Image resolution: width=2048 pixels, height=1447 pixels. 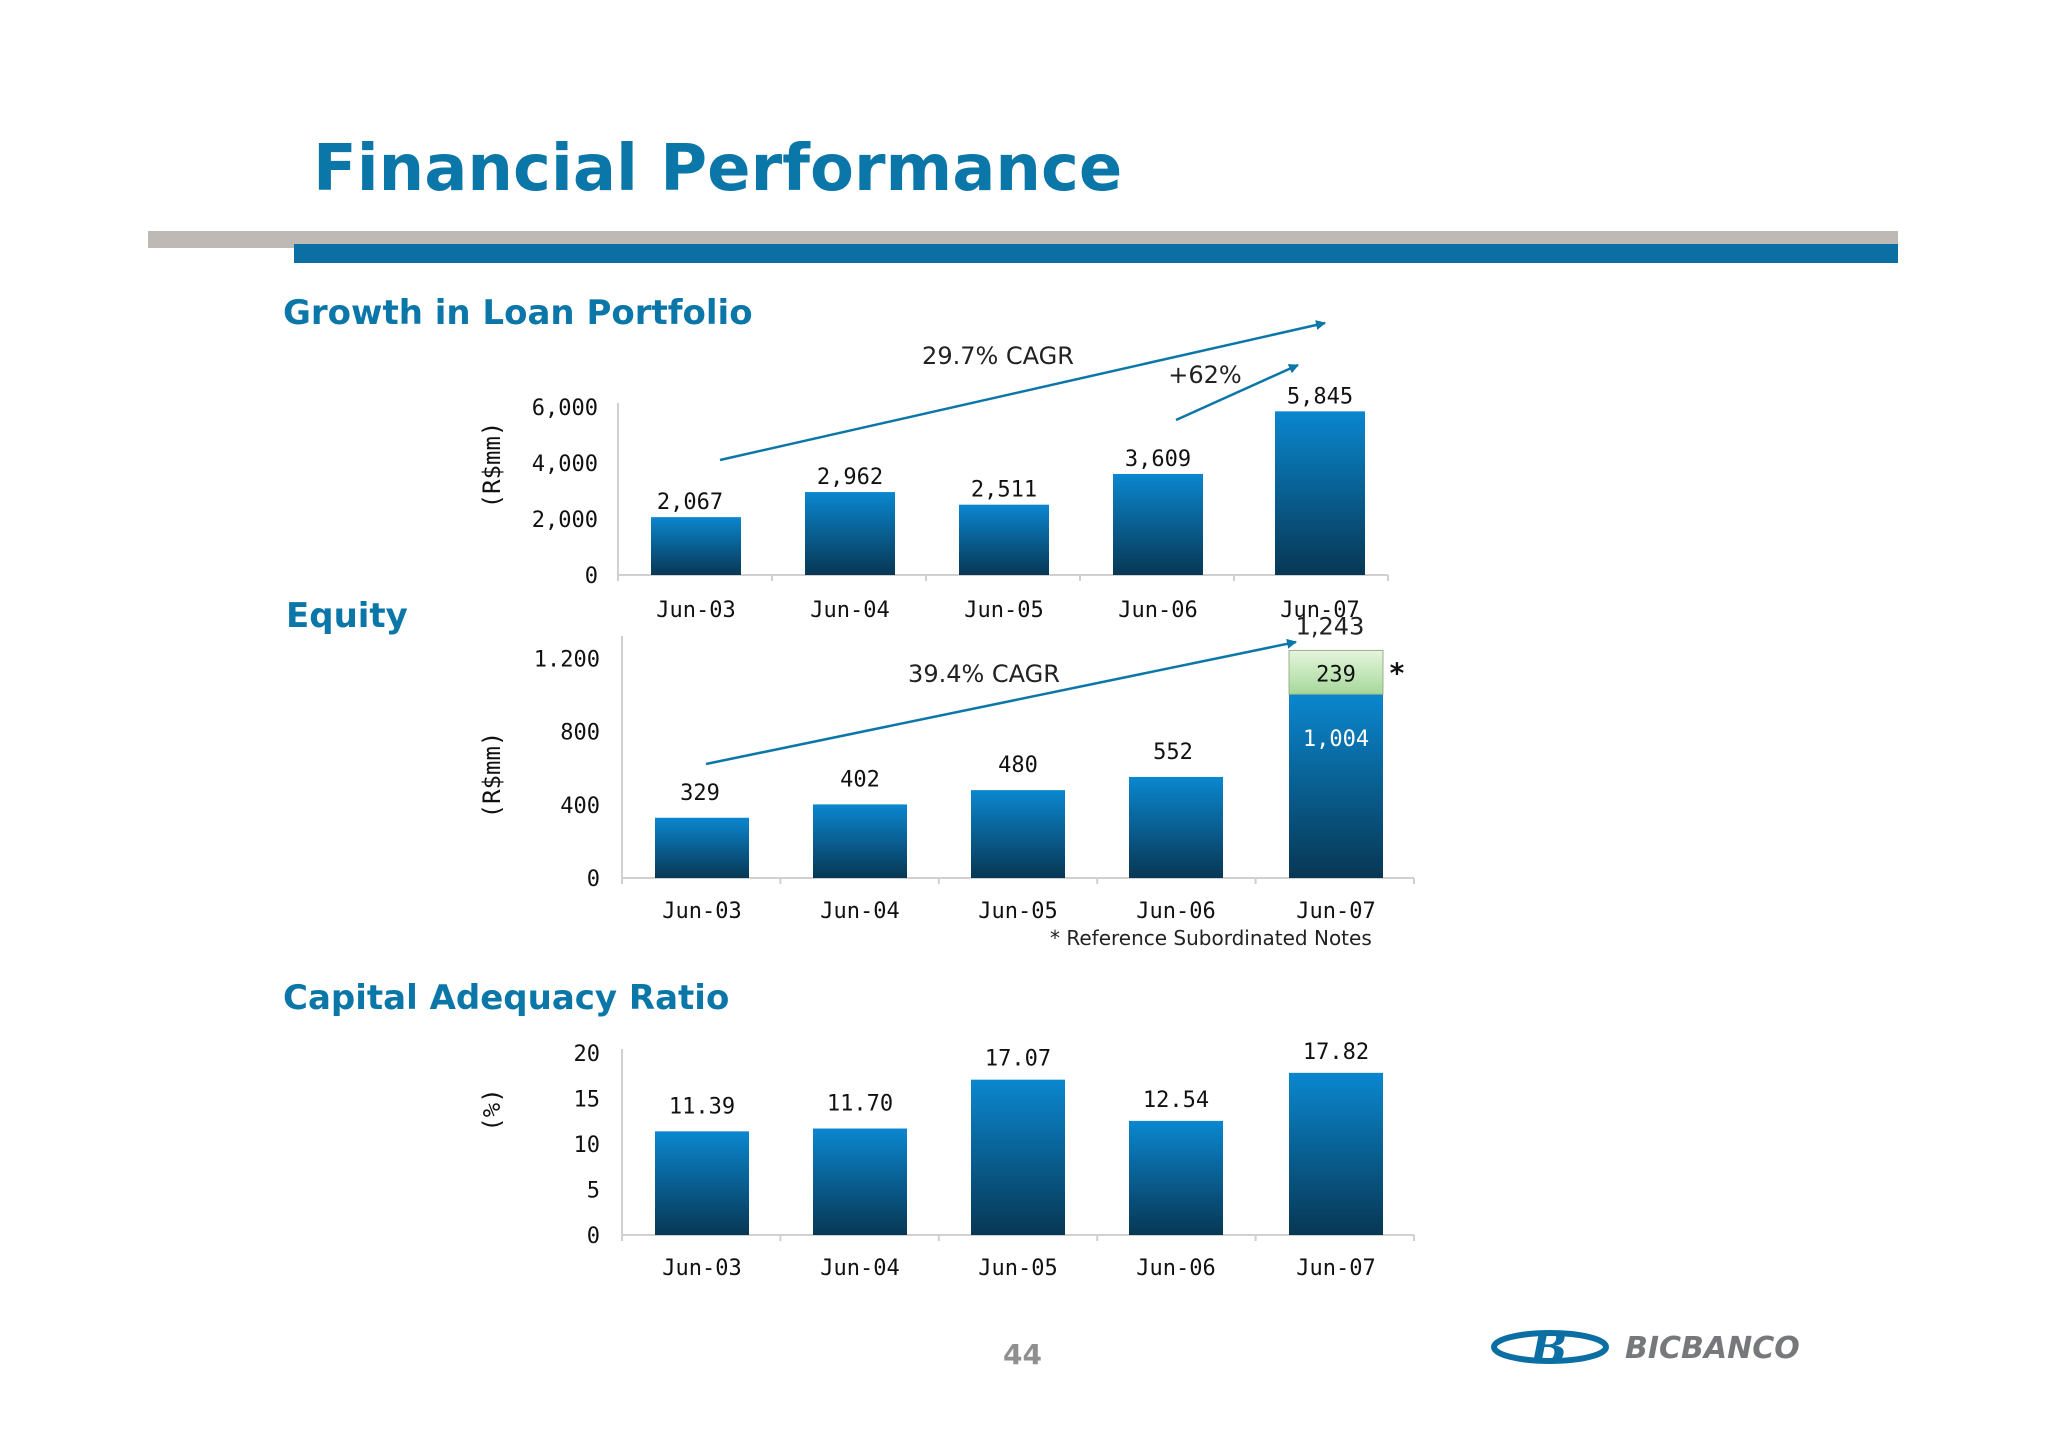 I want to click on data-label: 402, so click(x=860, y=779).